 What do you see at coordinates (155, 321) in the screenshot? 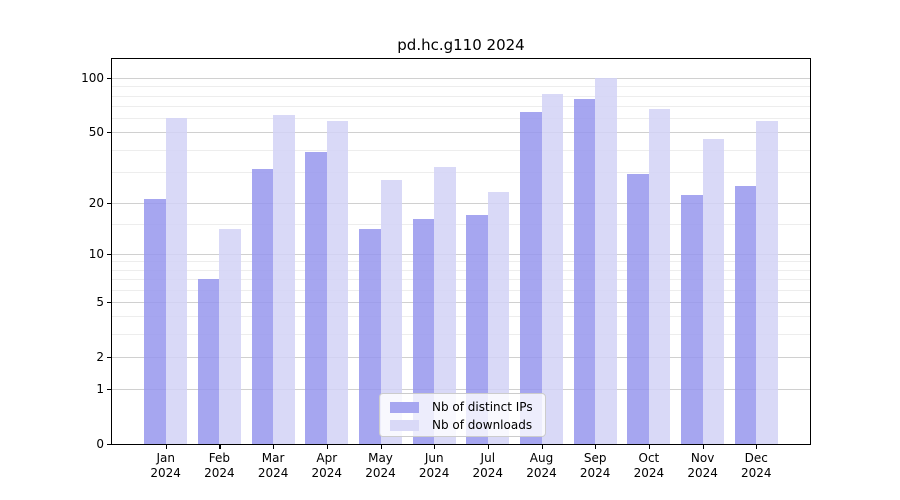
I see `bar-distinct-ips-jan` at bounding box center [155, 321].